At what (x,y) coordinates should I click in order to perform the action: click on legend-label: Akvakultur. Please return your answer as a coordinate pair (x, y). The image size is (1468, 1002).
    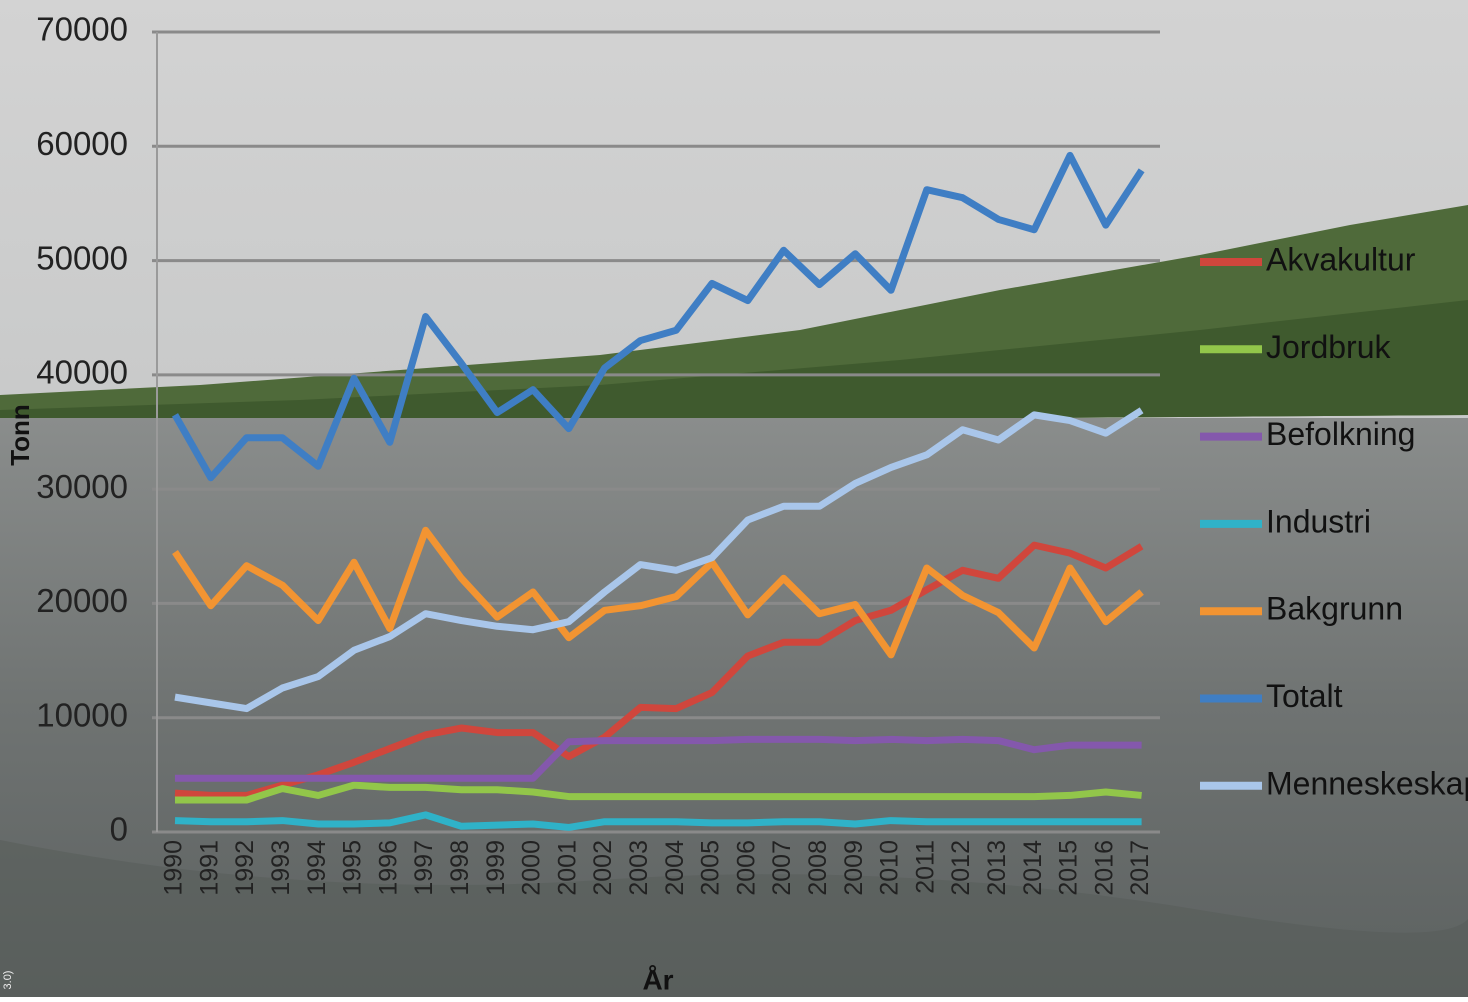
    Looking at the image, I should click on (1341, 259).